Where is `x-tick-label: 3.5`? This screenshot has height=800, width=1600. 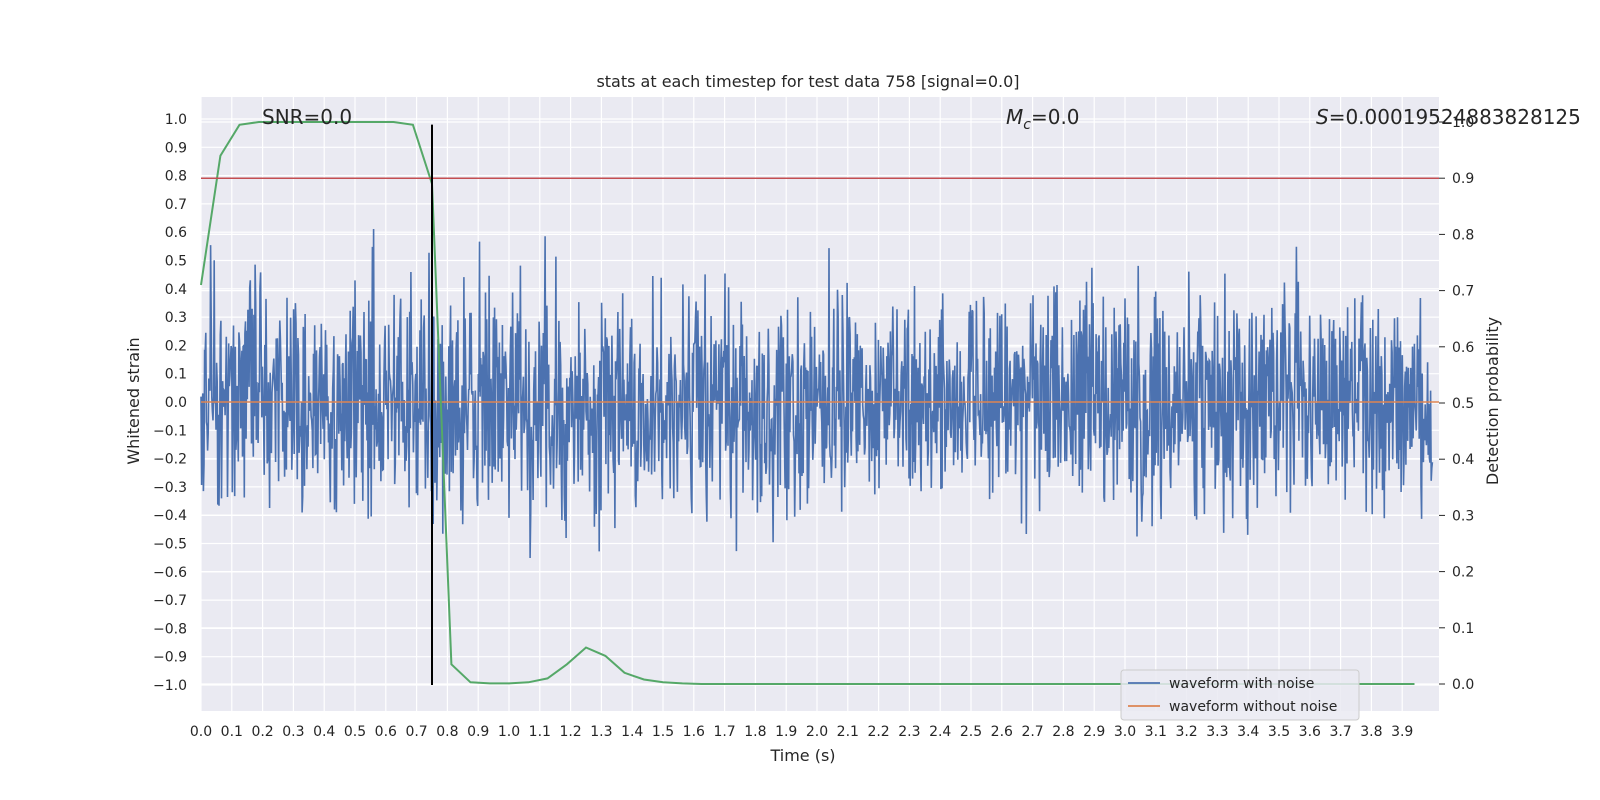 x-tick-label: 3.5 is located at coordinates (1279, 732).